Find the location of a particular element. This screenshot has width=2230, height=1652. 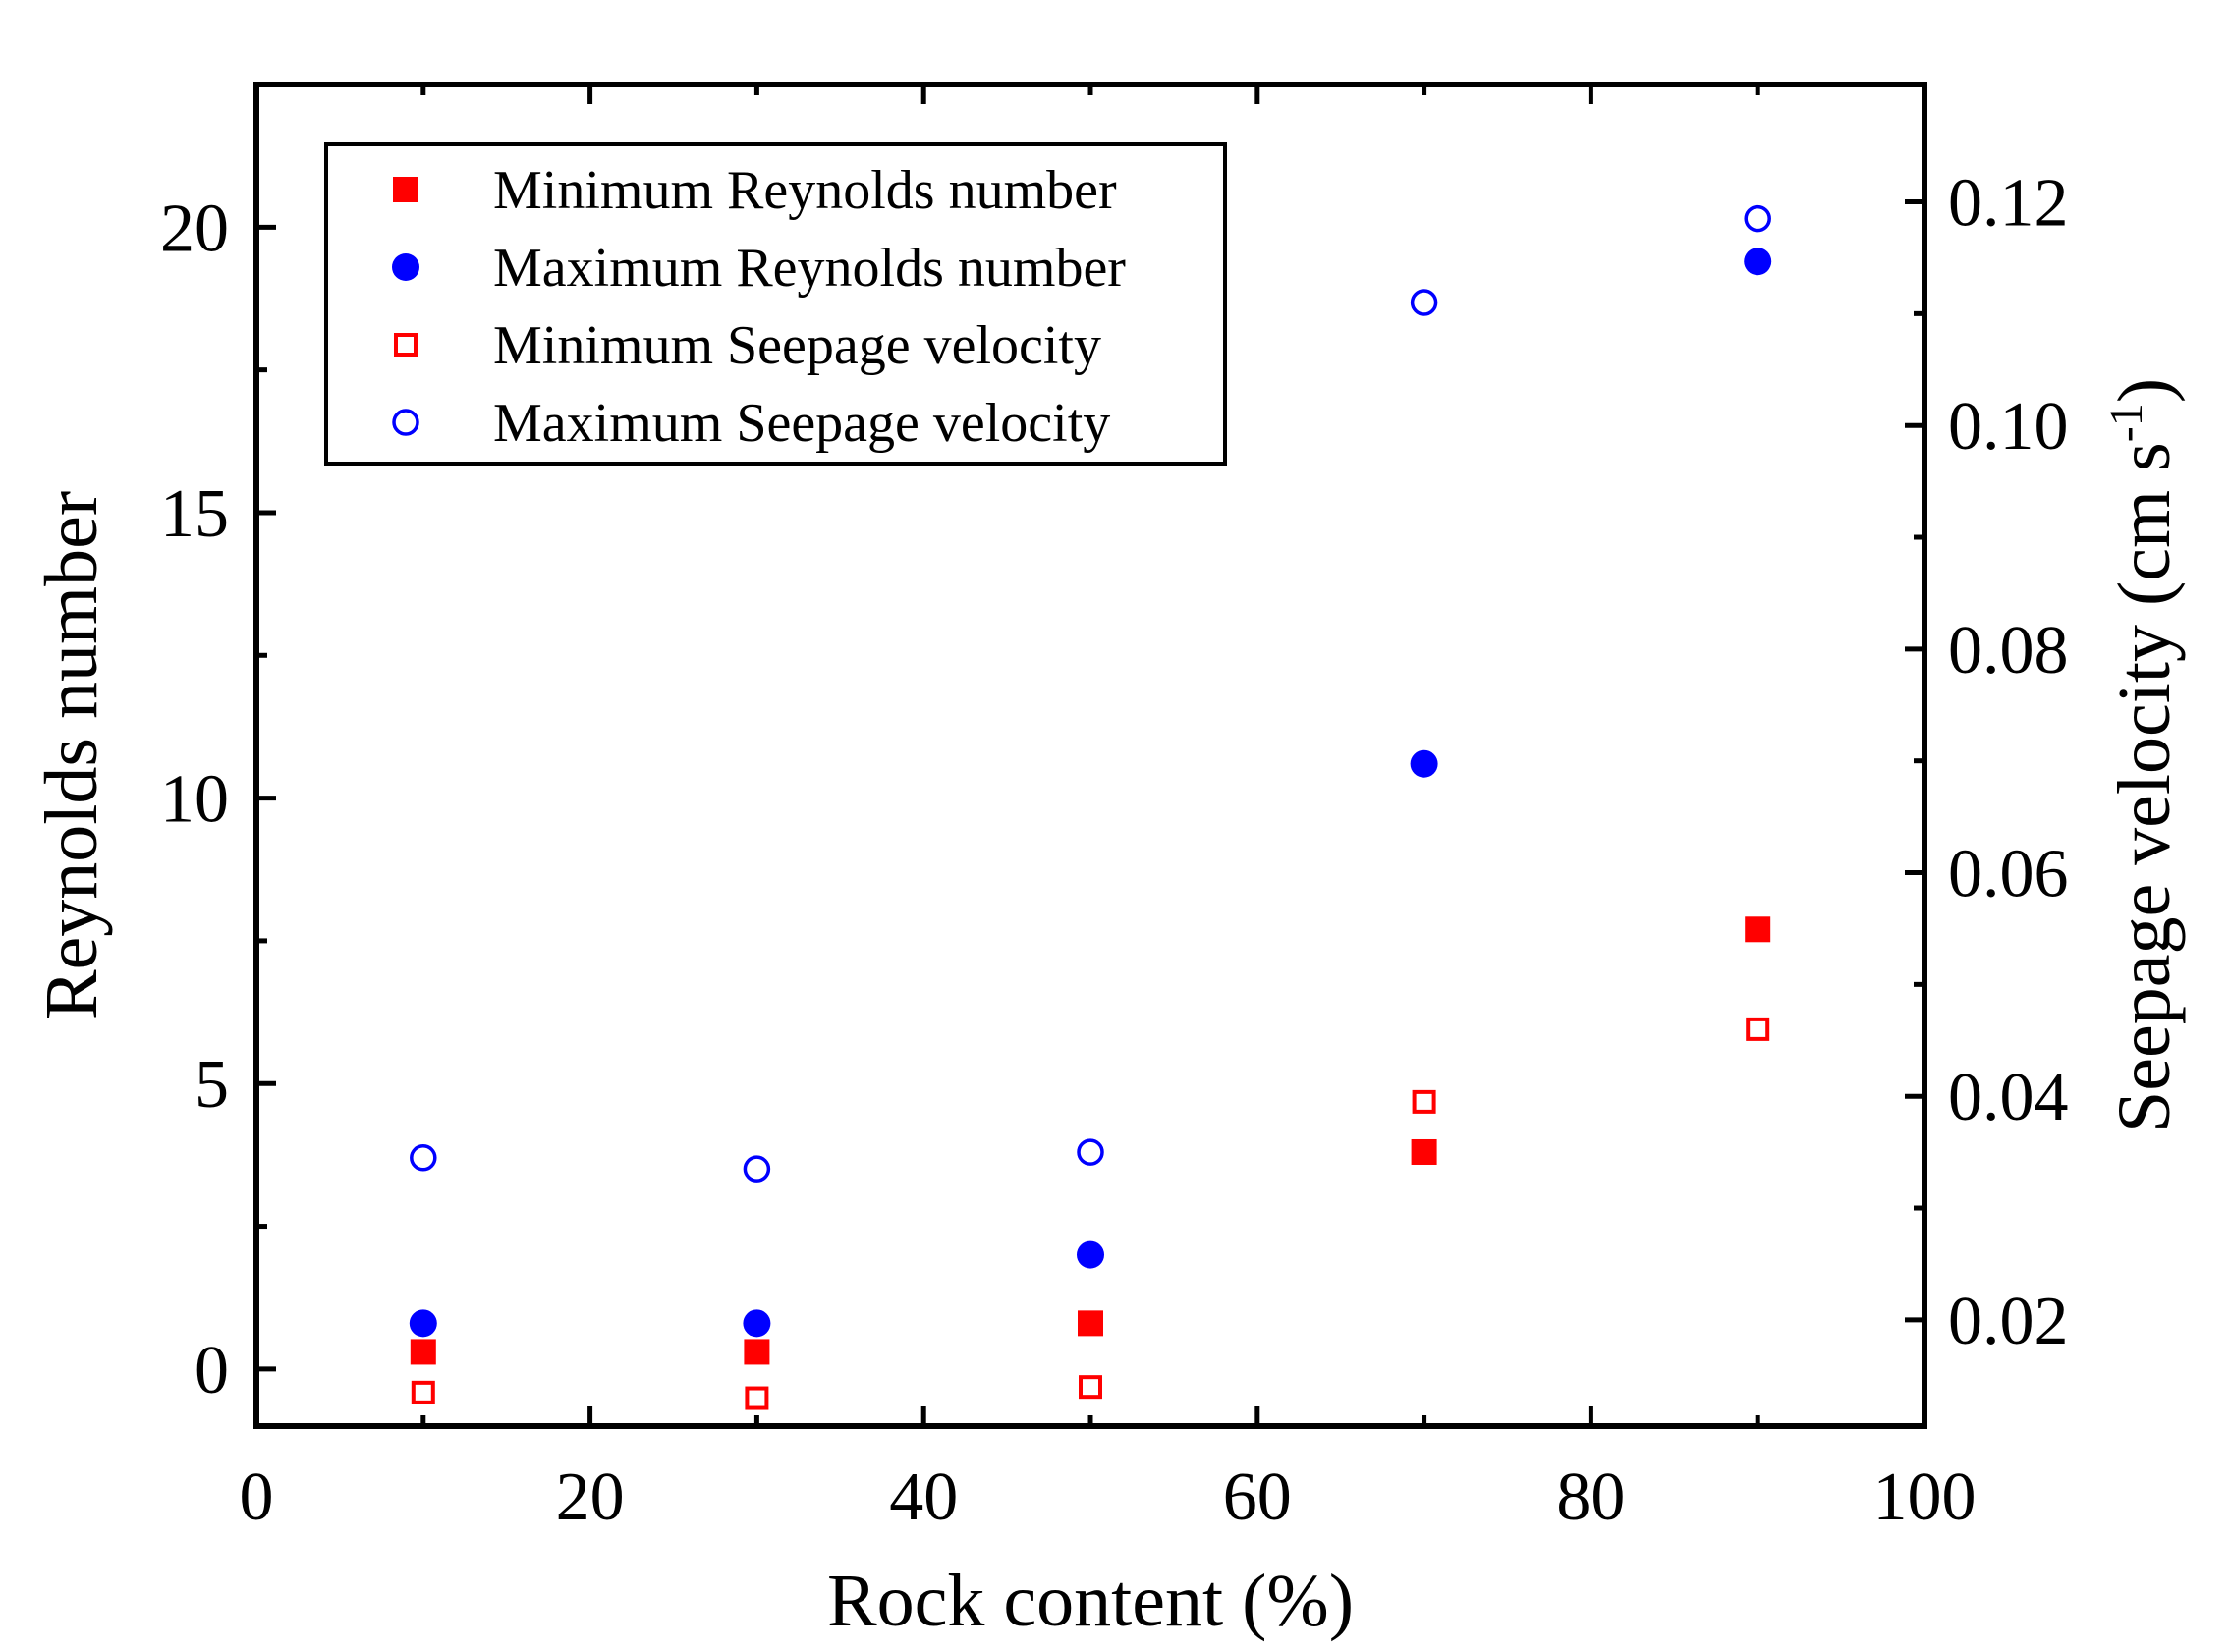

legend-label-maximum-reynolds-number: Maximum Reynolds number is located at coordinates (810, 268).